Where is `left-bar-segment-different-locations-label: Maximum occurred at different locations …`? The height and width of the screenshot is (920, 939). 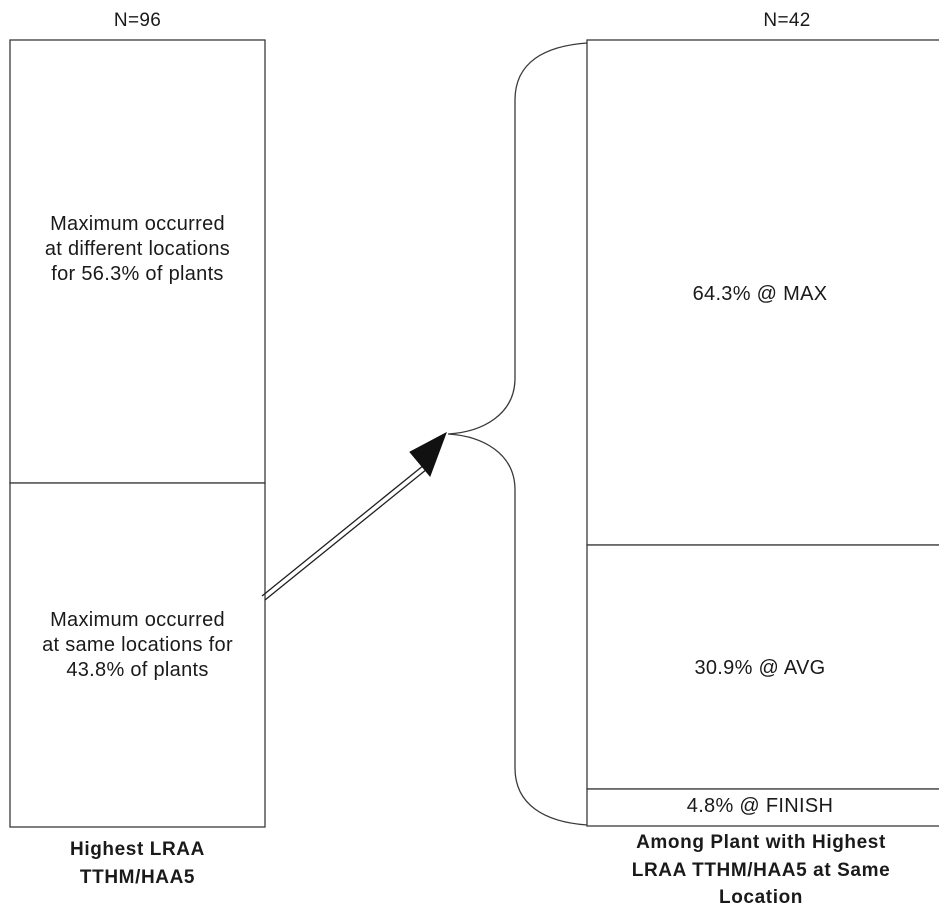
left-bar-segment-different-locations-label: Maximum occurred at different locations … is located at coordinates (137, 249).